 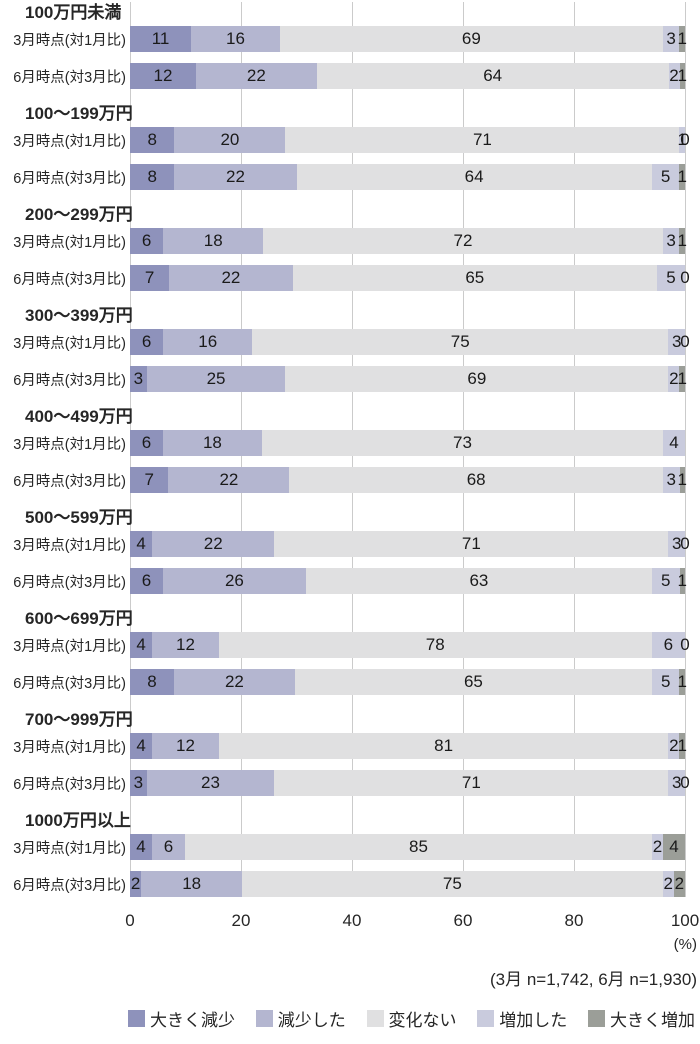 What do you see at coordinates (208, 341) in the screenshot?
I see `segment-value-label: 16` at bounding box center [208, 341].